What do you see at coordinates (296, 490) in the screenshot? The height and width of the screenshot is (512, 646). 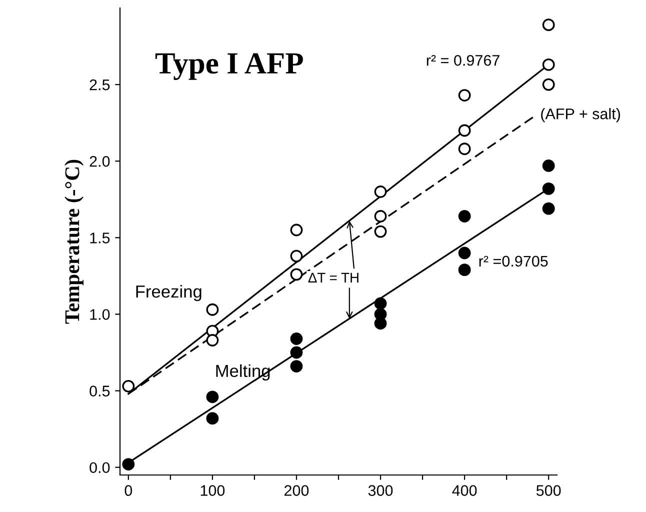 I see `x-tick-label: 200` at bounding box center [296, 490].